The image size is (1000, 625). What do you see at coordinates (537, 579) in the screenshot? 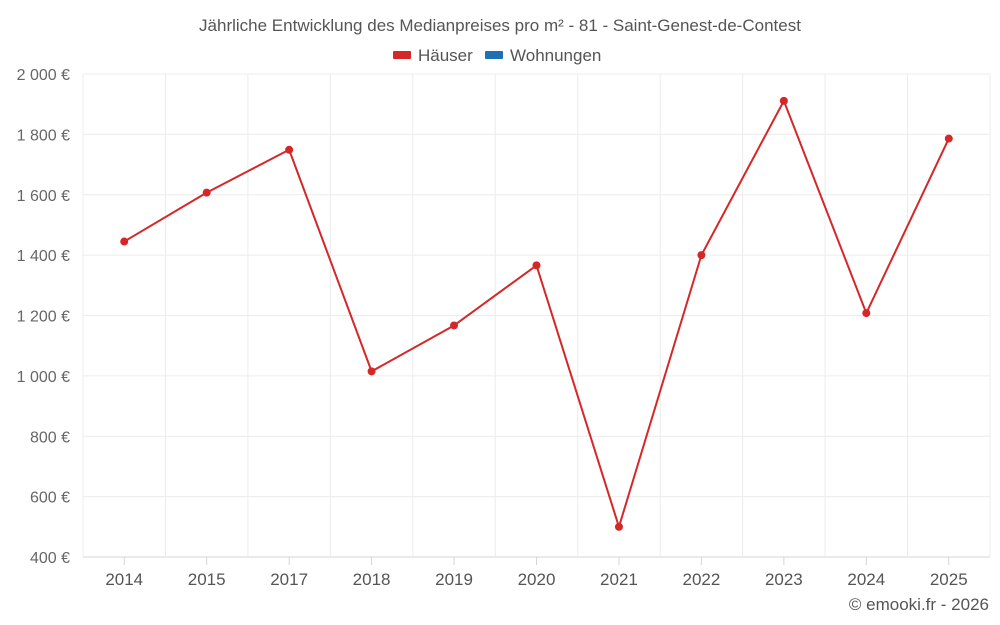
I see `x-tick-label: 2020` at bounding box center [537, 579].